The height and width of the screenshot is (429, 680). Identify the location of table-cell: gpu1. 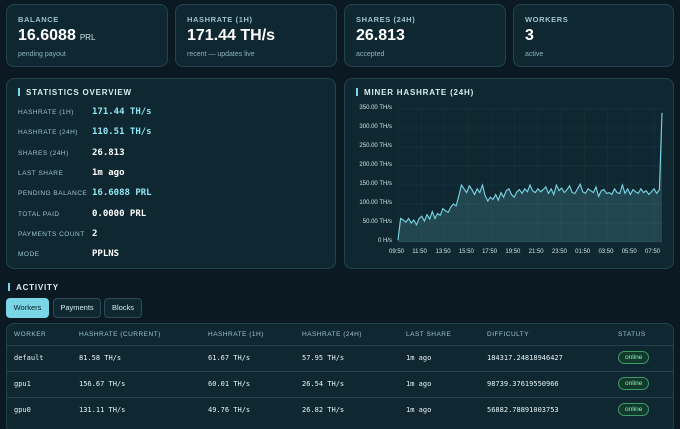
(22, 384).